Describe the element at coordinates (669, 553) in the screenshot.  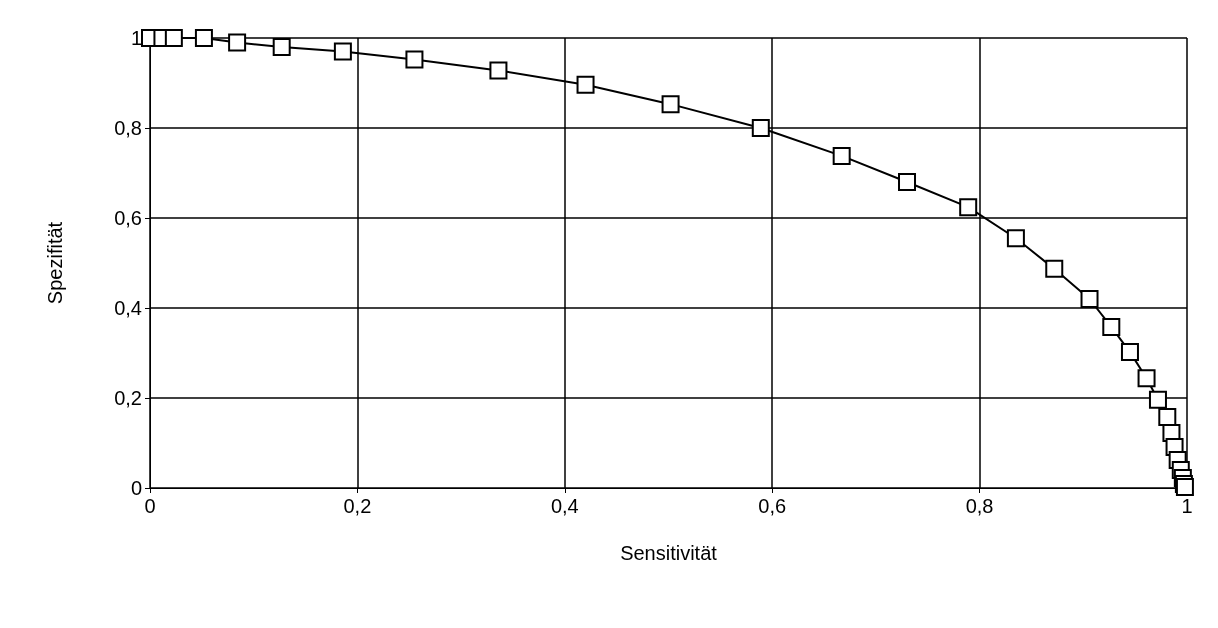
I see `x-axis-title: Sensitivität` at that location.